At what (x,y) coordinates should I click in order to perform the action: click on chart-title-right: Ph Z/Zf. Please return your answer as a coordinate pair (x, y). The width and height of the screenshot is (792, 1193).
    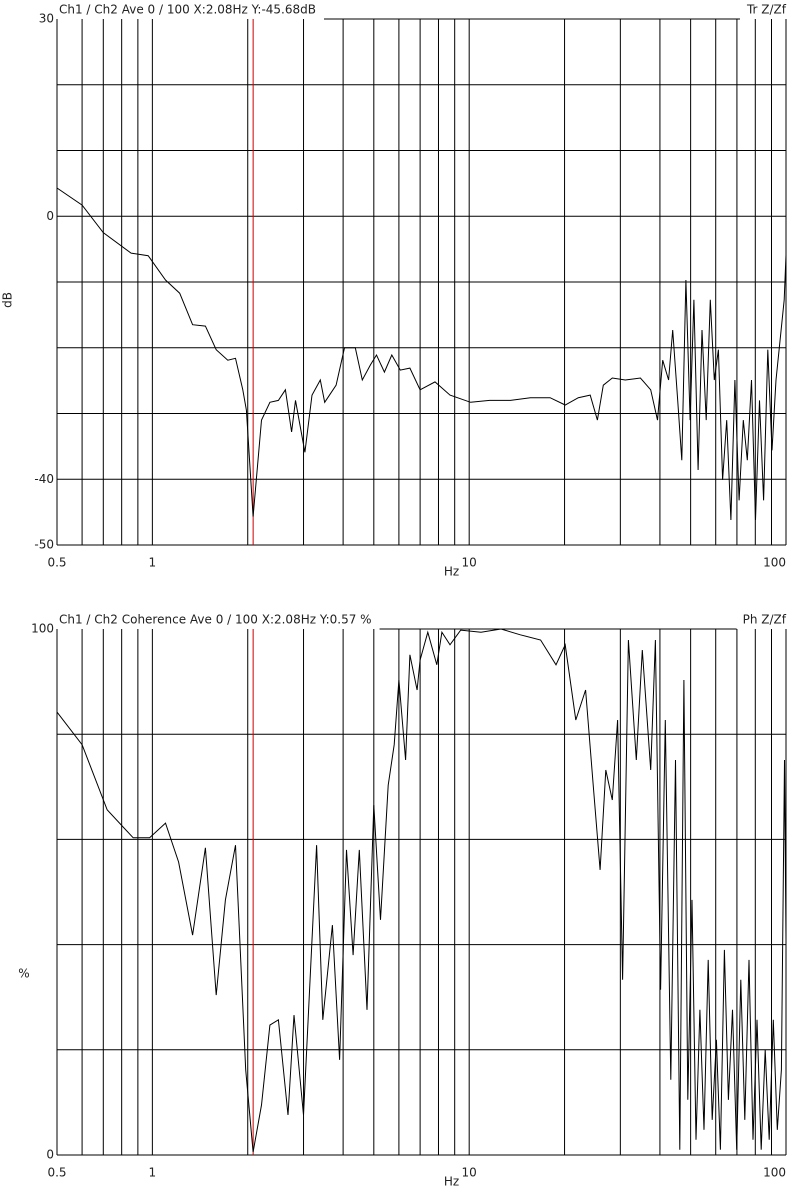
    Looking at the image, I should click on (765, 620).